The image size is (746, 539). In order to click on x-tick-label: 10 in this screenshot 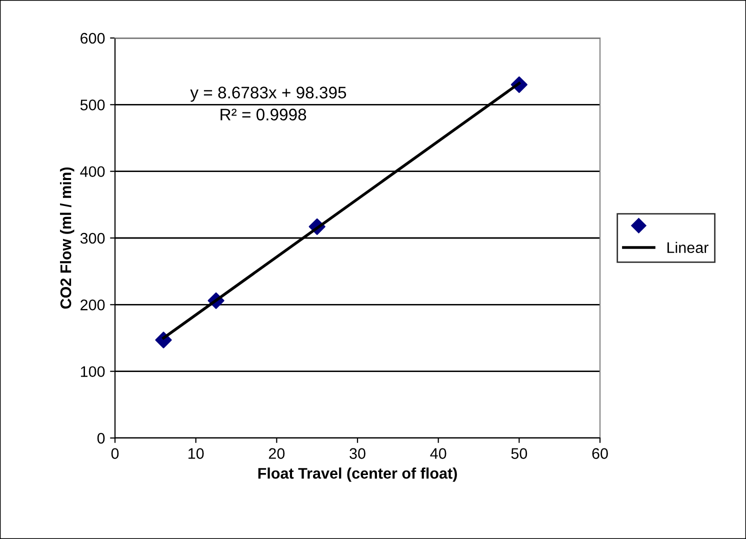, I will do `click(196, 453)`.